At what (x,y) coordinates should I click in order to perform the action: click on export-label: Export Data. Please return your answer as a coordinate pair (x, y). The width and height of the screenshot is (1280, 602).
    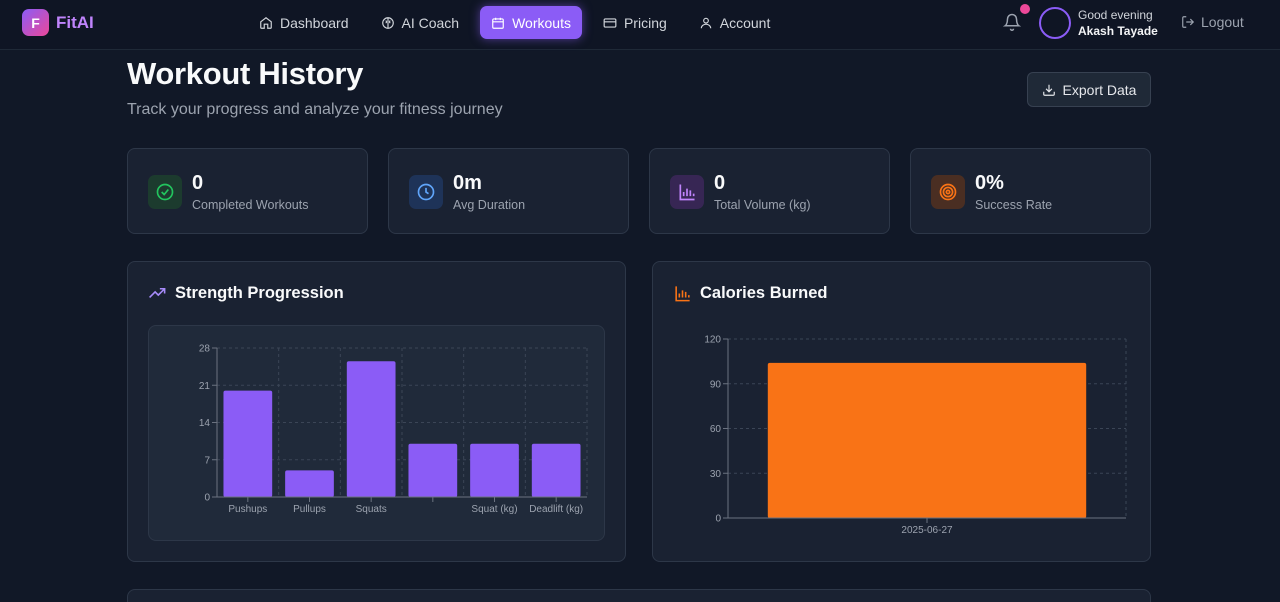
    Looking at the image, I should click on (1099, 89).